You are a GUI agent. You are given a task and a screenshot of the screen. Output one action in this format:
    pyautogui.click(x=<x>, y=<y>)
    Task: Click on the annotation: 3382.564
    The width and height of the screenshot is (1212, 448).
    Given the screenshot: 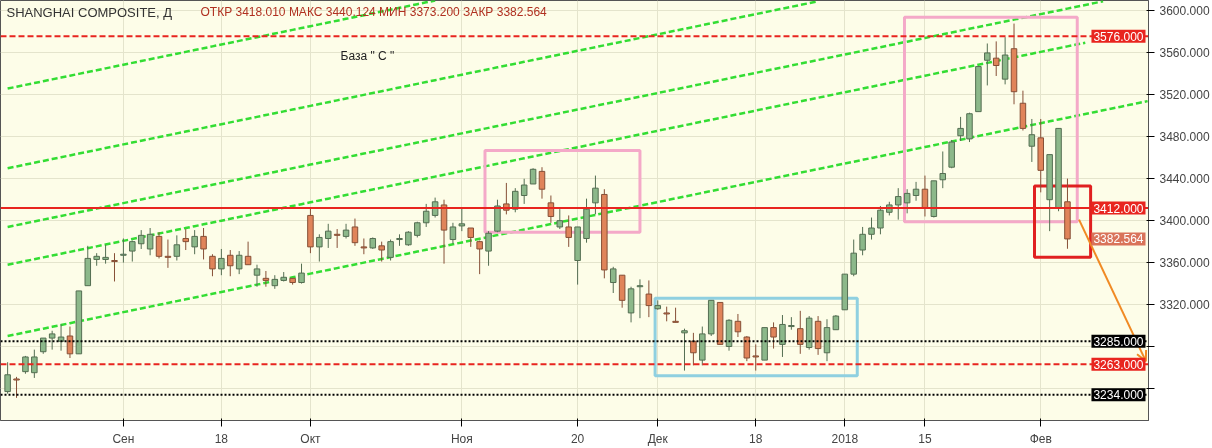 What is the action you would take?
    pyautogui.click(x=1118, y=239)
    